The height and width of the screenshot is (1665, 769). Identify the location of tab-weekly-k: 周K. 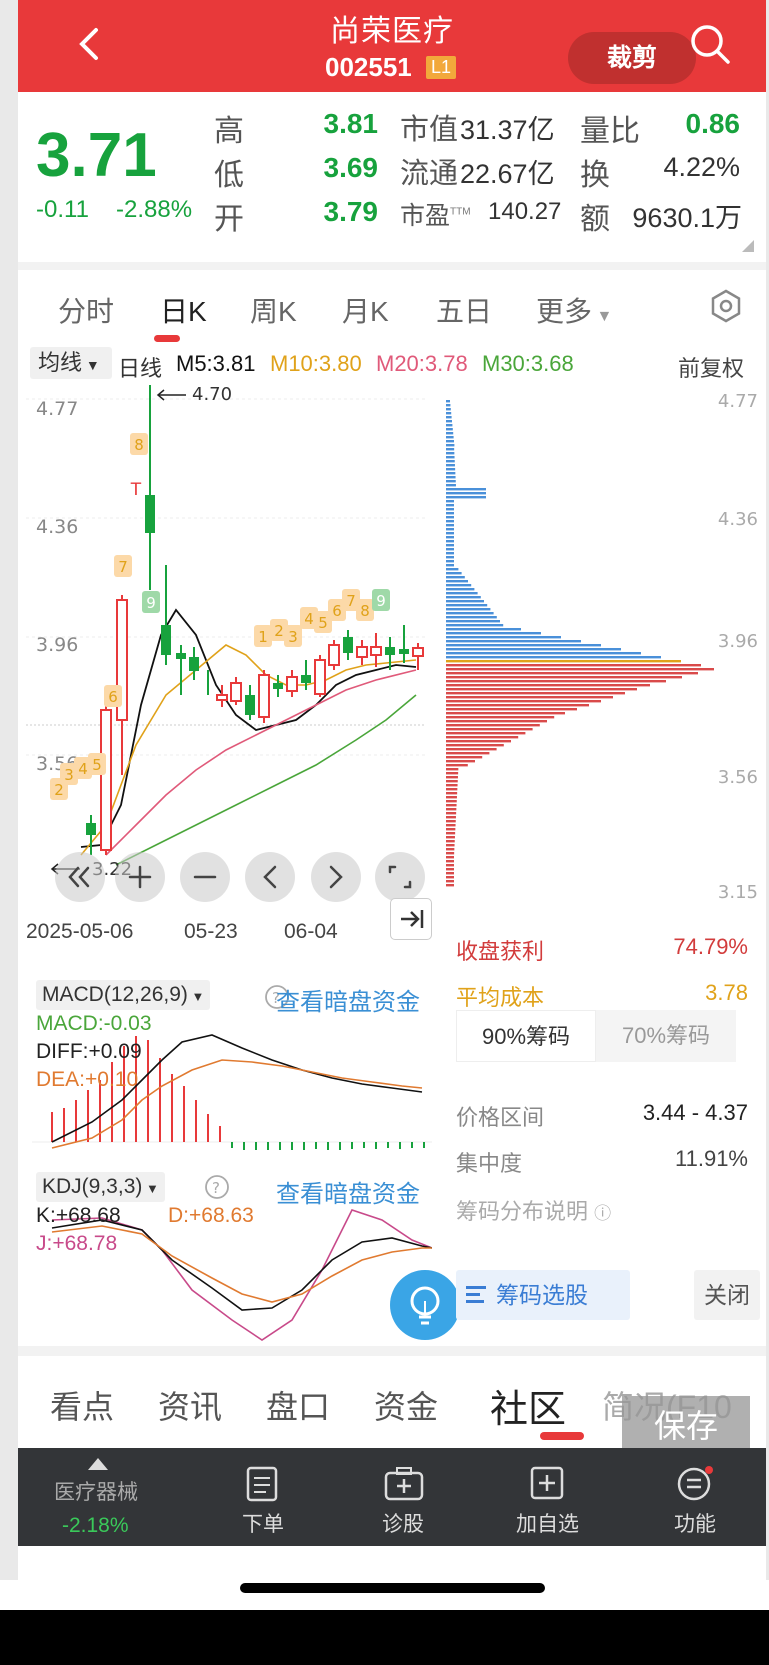
(273, 311).